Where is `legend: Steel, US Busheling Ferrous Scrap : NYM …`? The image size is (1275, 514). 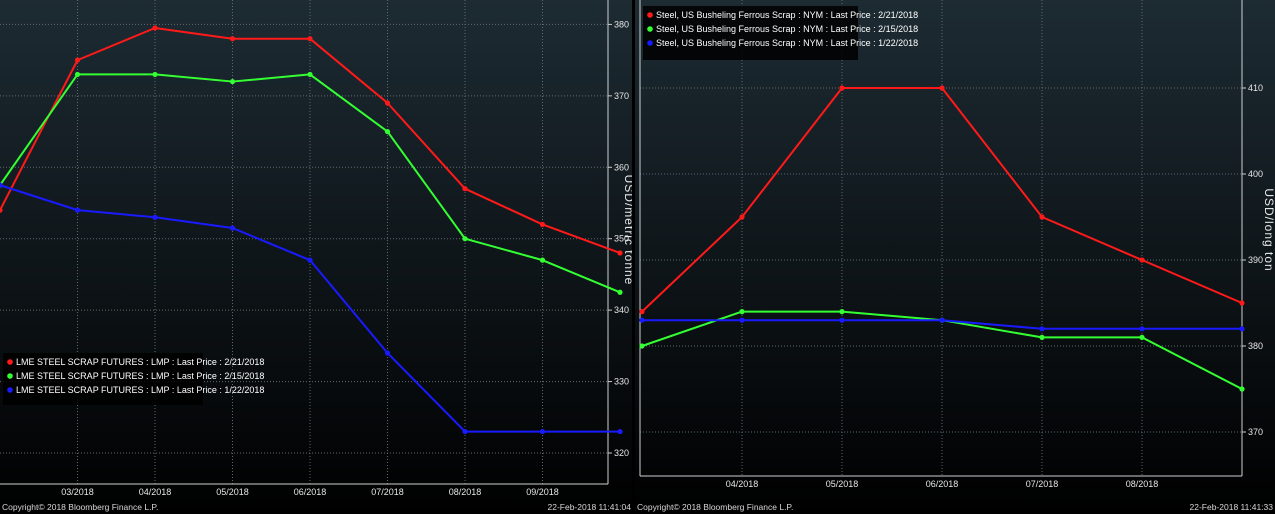
legend: Steel, US Busheling Ferrous Scrap : NYM … is located at coordinates (780, 33).